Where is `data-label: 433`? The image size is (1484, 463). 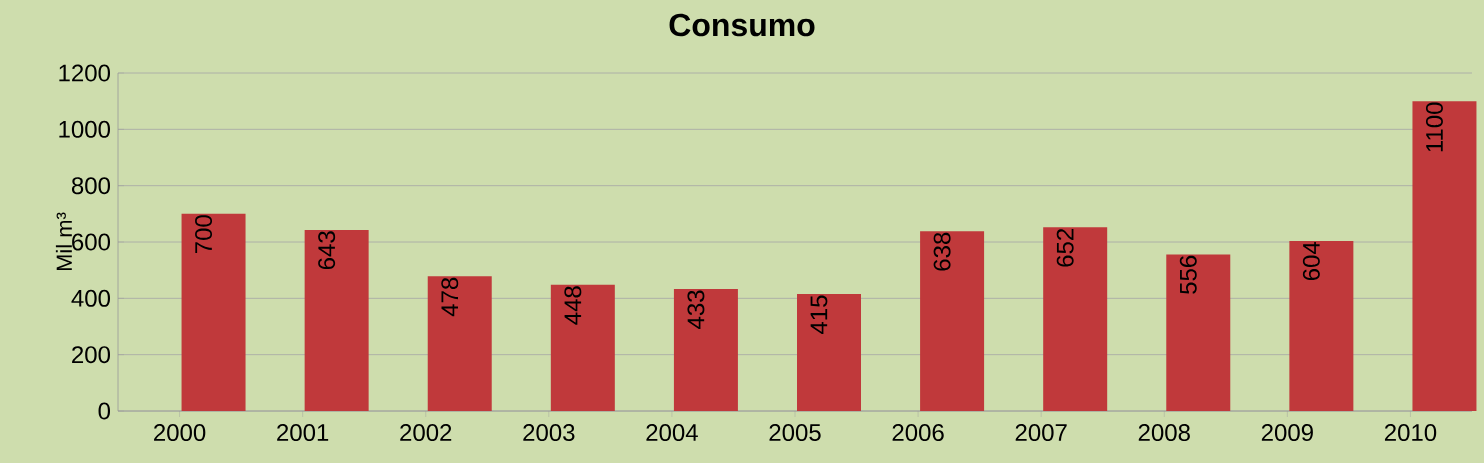
data-label: 433 is located at coordinates (696, 309).